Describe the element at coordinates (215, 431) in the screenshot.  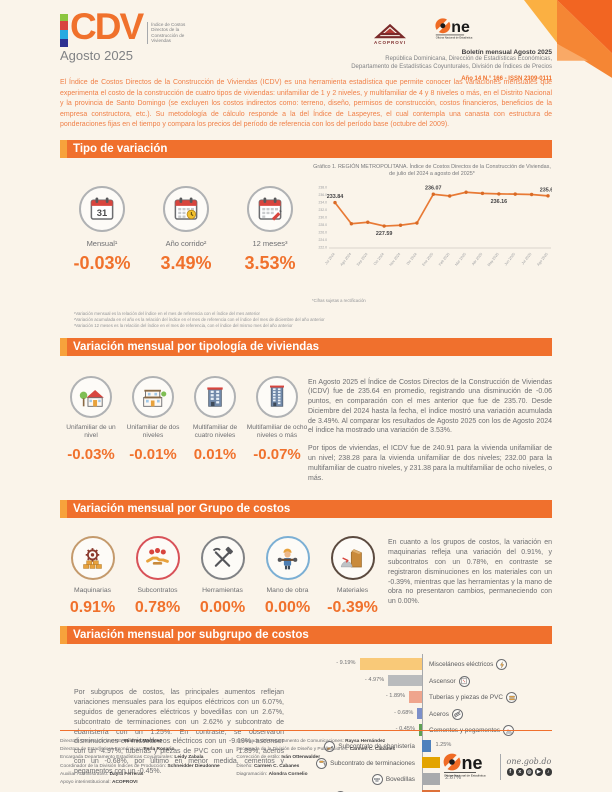
I see `indicator-label: Multifamiliar de cuatro niveles` at that location.